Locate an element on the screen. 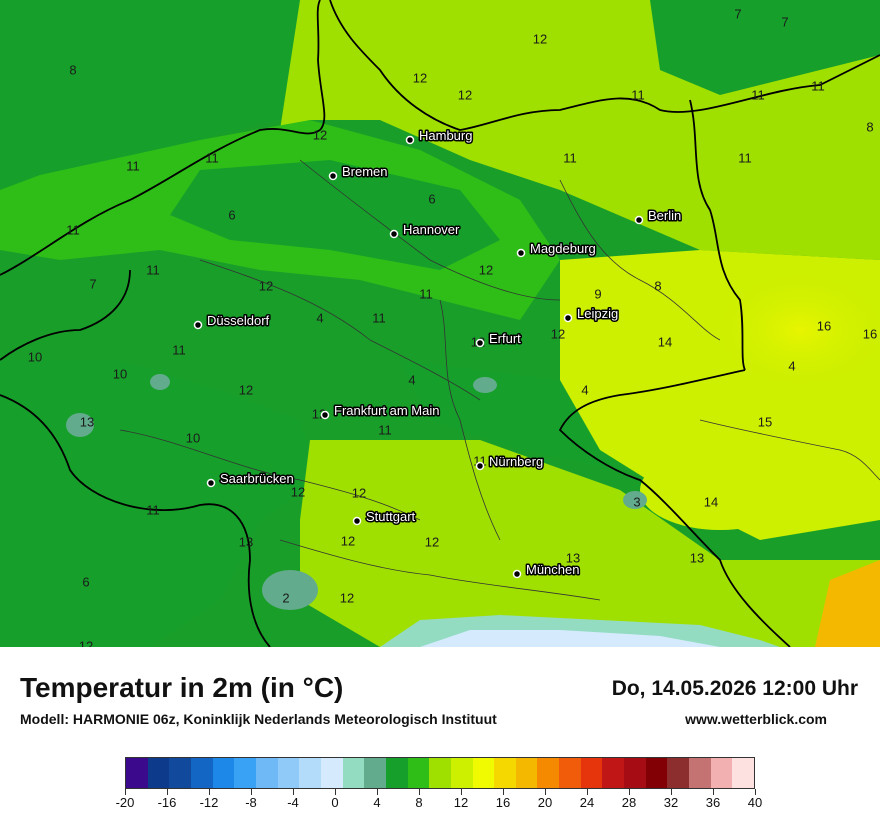  legend-tick-label: -4 is located at coordinates (293, 802).